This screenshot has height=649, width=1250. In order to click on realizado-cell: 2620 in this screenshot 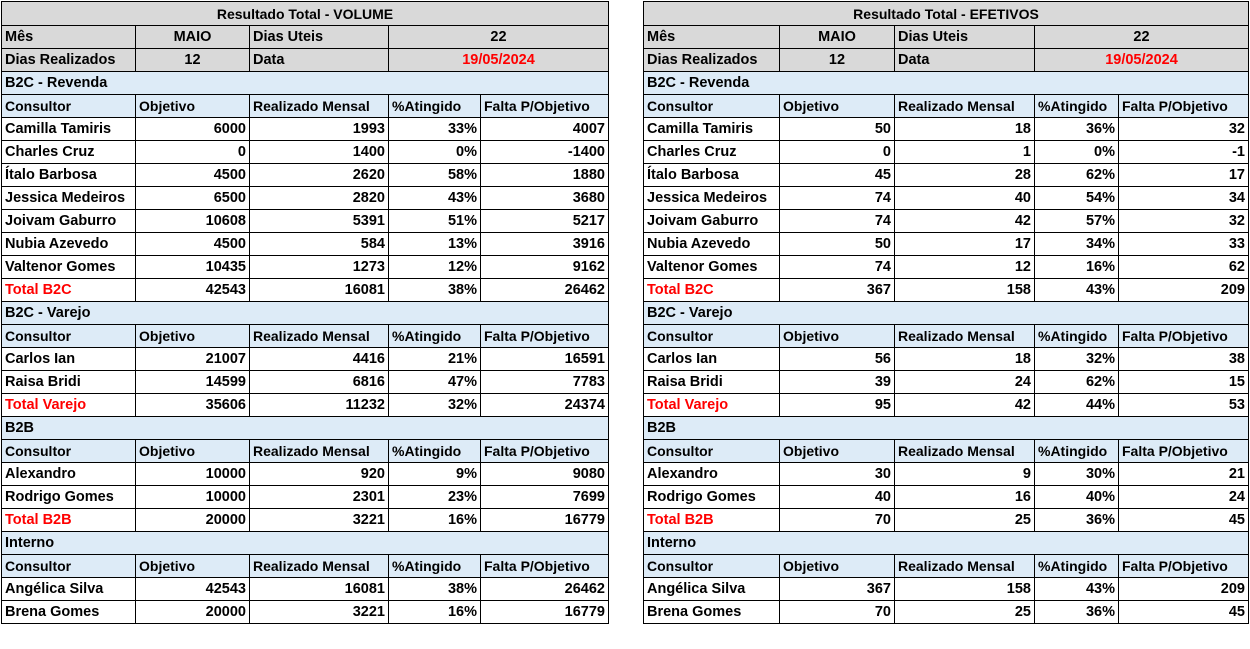, I will do `click(319, 175)`.